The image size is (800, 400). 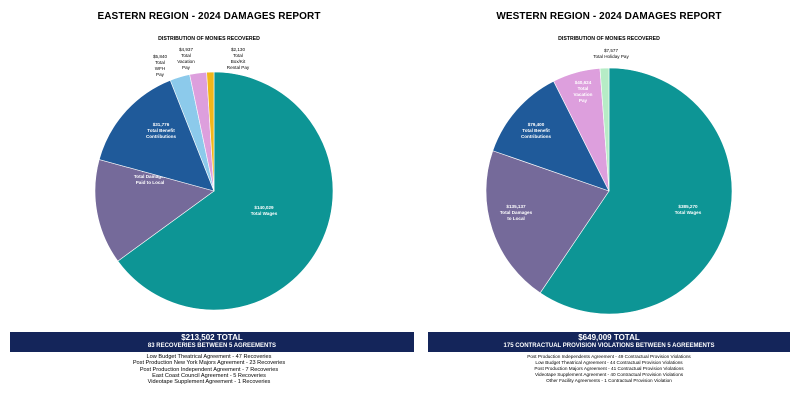 What do you see at coordinates (238, 49) in the screenshot?
I see `slice-label: $2,130` at bounding box center [238, 49].